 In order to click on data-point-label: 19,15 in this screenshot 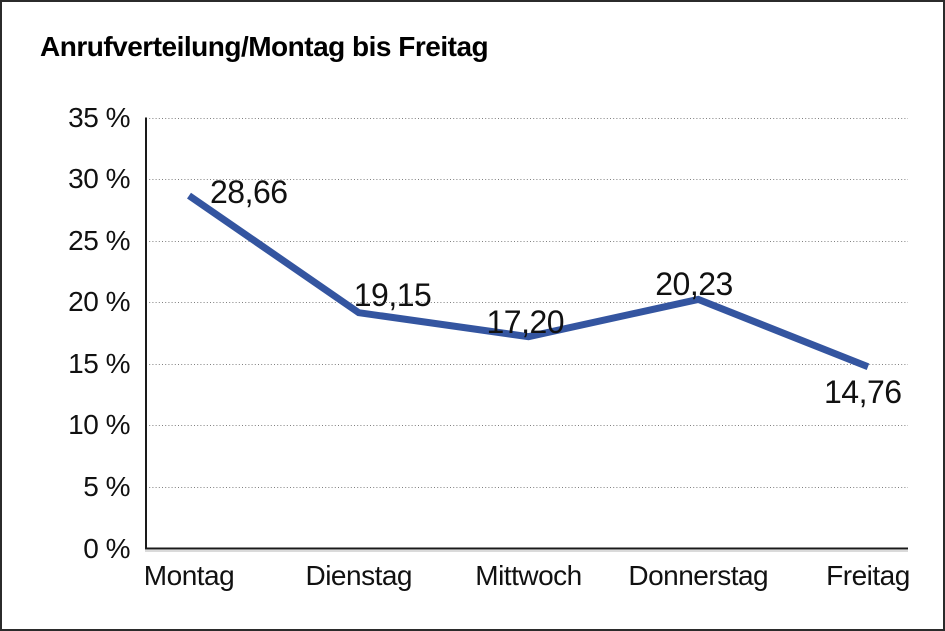, I will do `click(392, 294)`.